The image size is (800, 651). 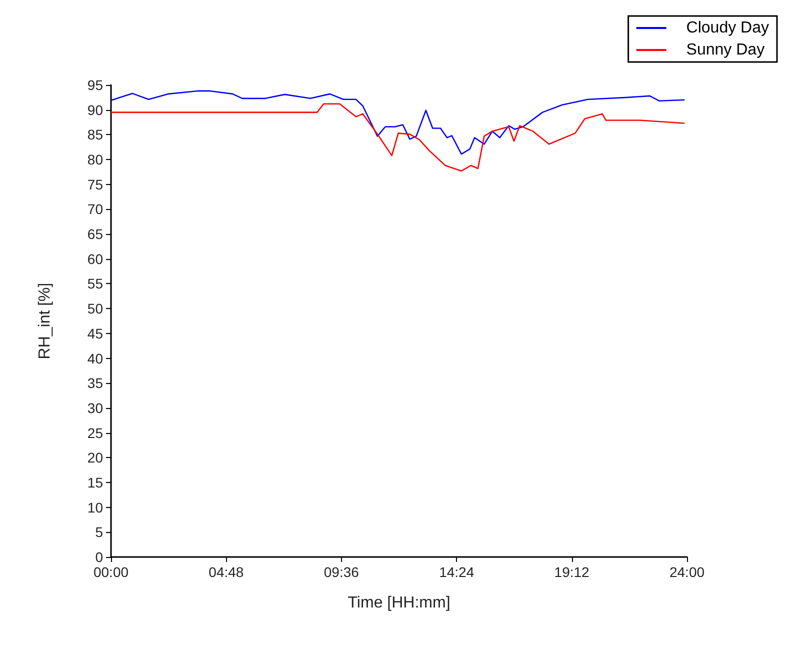 What do you see at coordinates (95, 234) in the screenshot?
I see `y-tick-label: 65` at bounding box center [95, 234].